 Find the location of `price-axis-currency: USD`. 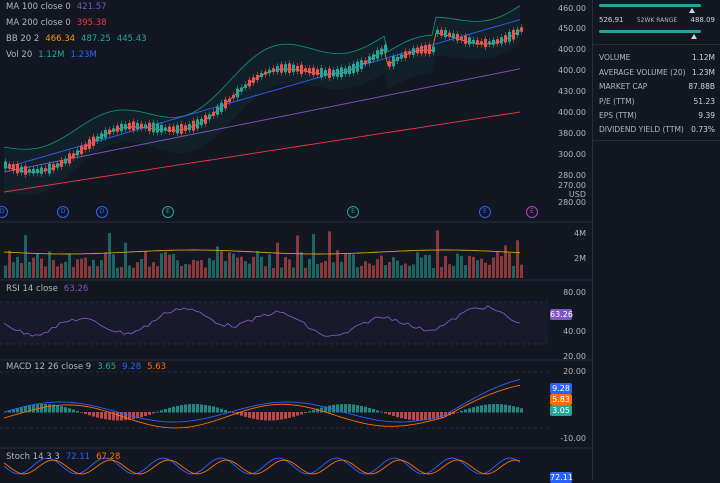

price-axis-currency: USD is located at coordinates (577, 194).